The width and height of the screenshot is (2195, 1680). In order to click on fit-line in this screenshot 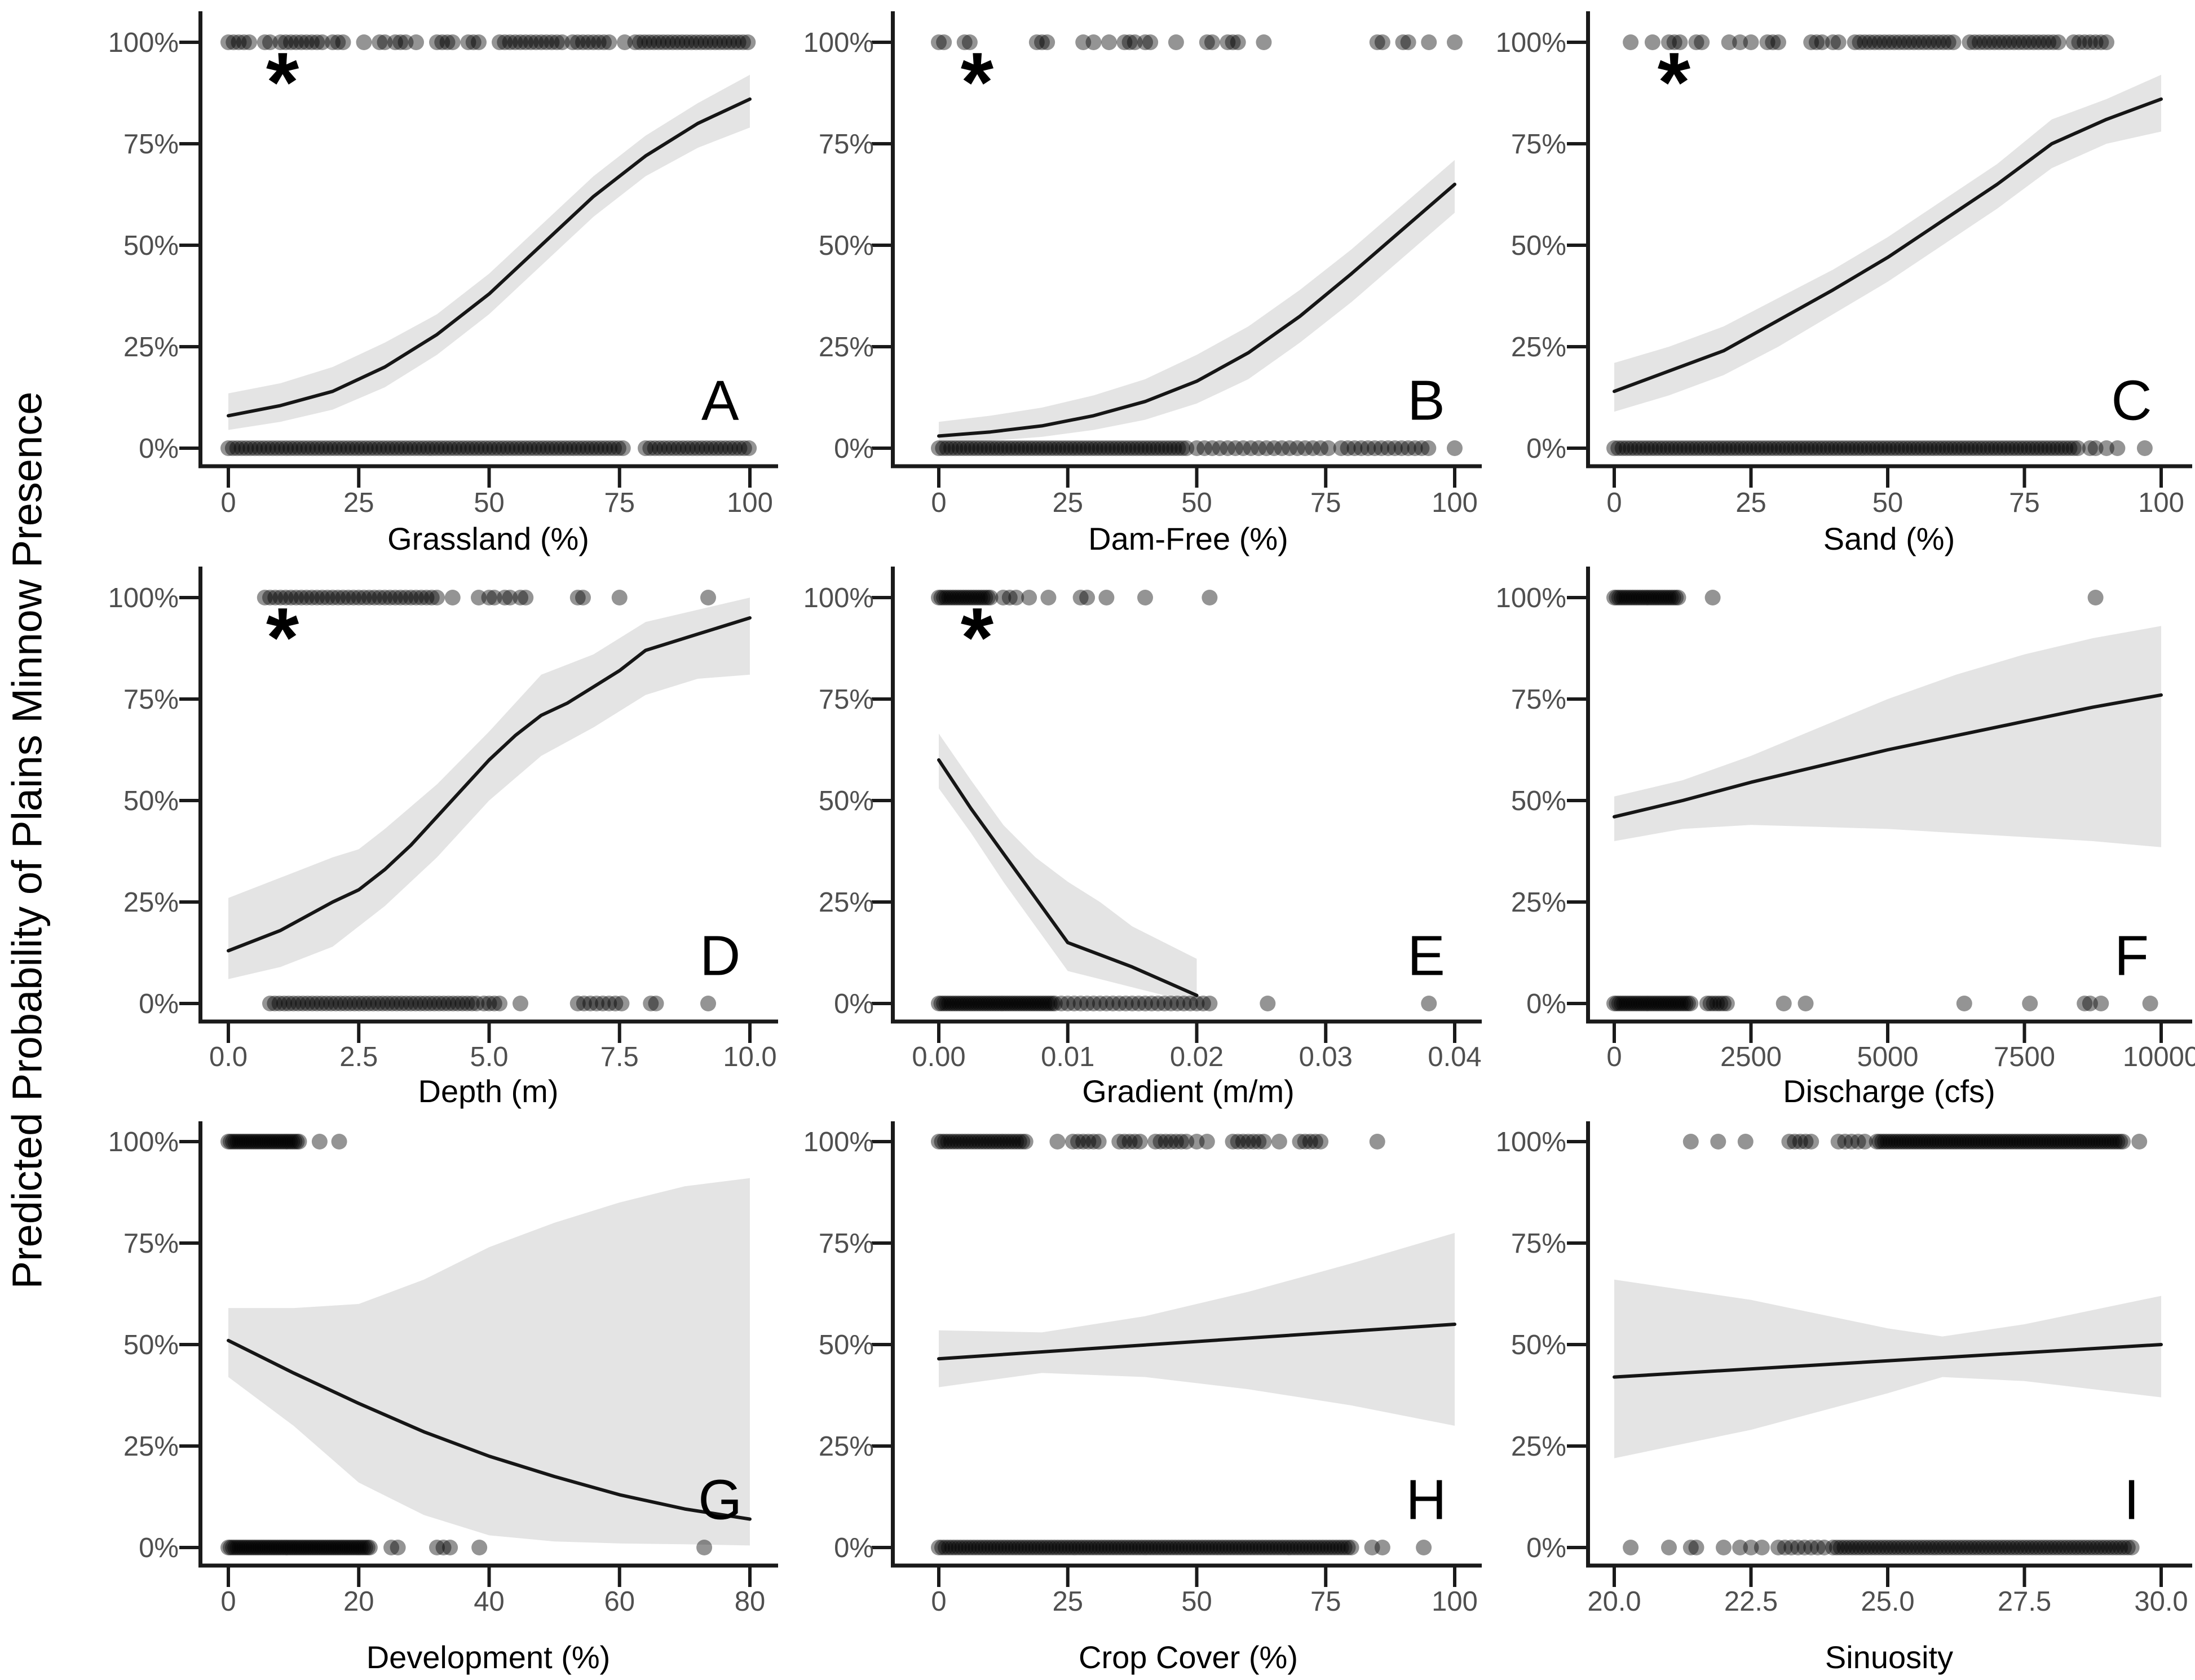, I will do `click(489, 784)`.